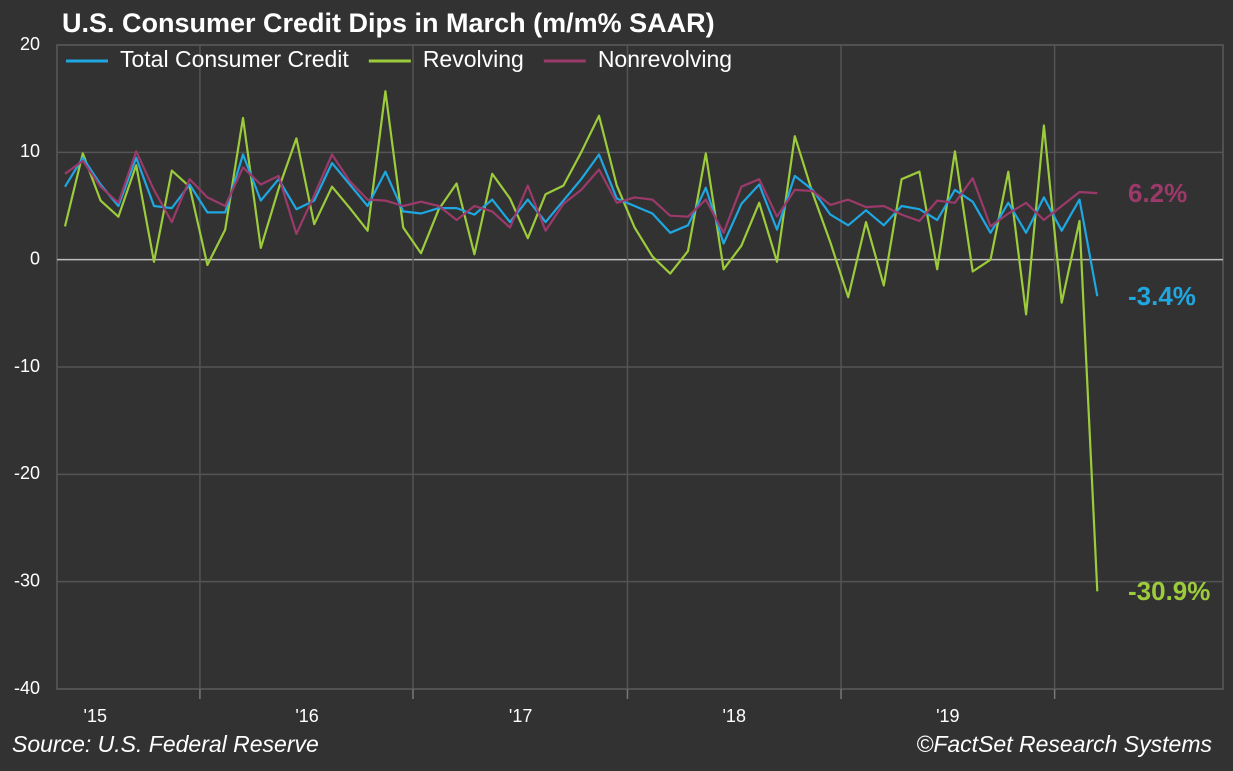 This screenshot has width=1233, height=771. I want to click on end-label: -30.9%, so click(1169, 591).